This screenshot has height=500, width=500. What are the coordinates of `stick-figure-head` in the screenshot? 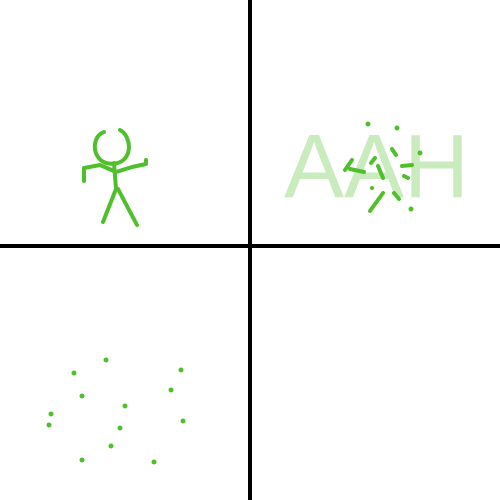 It's located at (111, 147).